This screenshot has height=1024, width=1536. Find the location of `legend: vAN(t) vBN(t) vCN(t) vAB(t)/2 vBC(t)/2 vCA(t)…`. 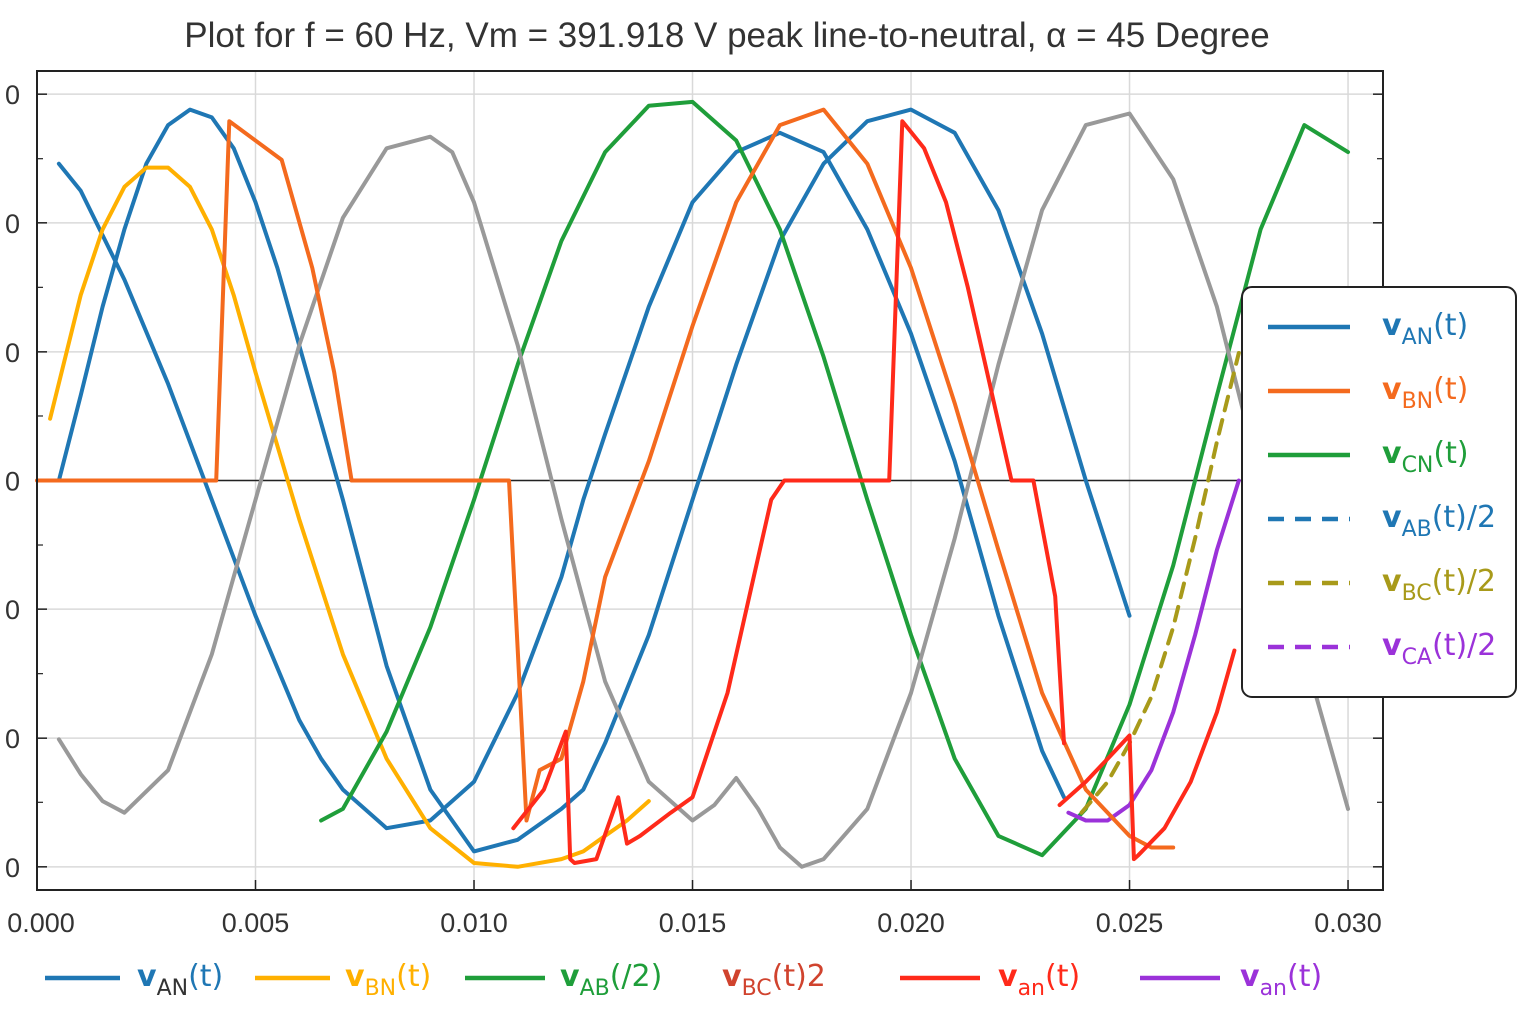

legend: vAN(t) vBN(t) vCN(t) vAB(t)/2 vBC(t)/2 vCA(t)… is located at coordinates (1379, 492).